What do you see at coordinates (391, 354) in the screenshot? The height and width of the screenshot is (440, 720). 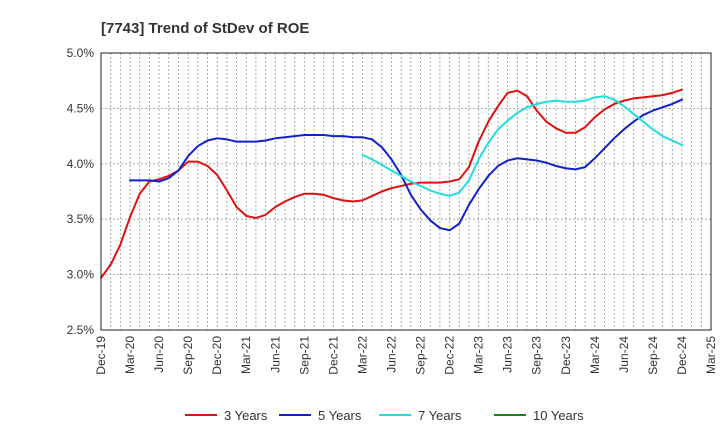 I see `x-tick-label: Jun-22` at bounding box center [391, 354].